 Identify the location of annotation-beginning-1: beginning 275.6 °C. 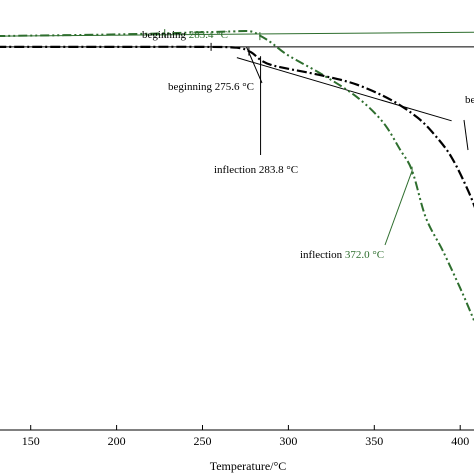
(211, 87).